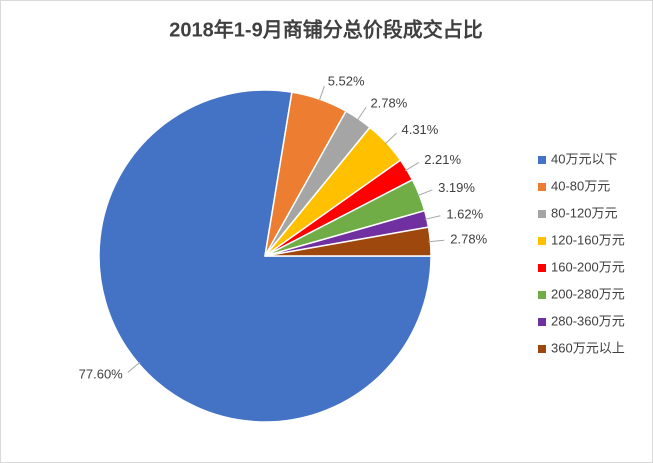 Image resolution: width=653 pixels, height=463 pixels. I want to click on legend-label: 200-280万元, so click(588, 293).